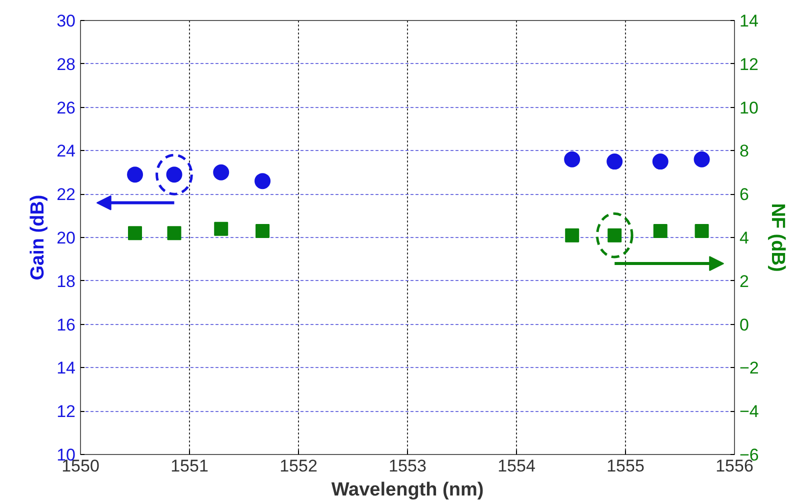  I want to click on y2-tick-label: 8, so click(744, 151).